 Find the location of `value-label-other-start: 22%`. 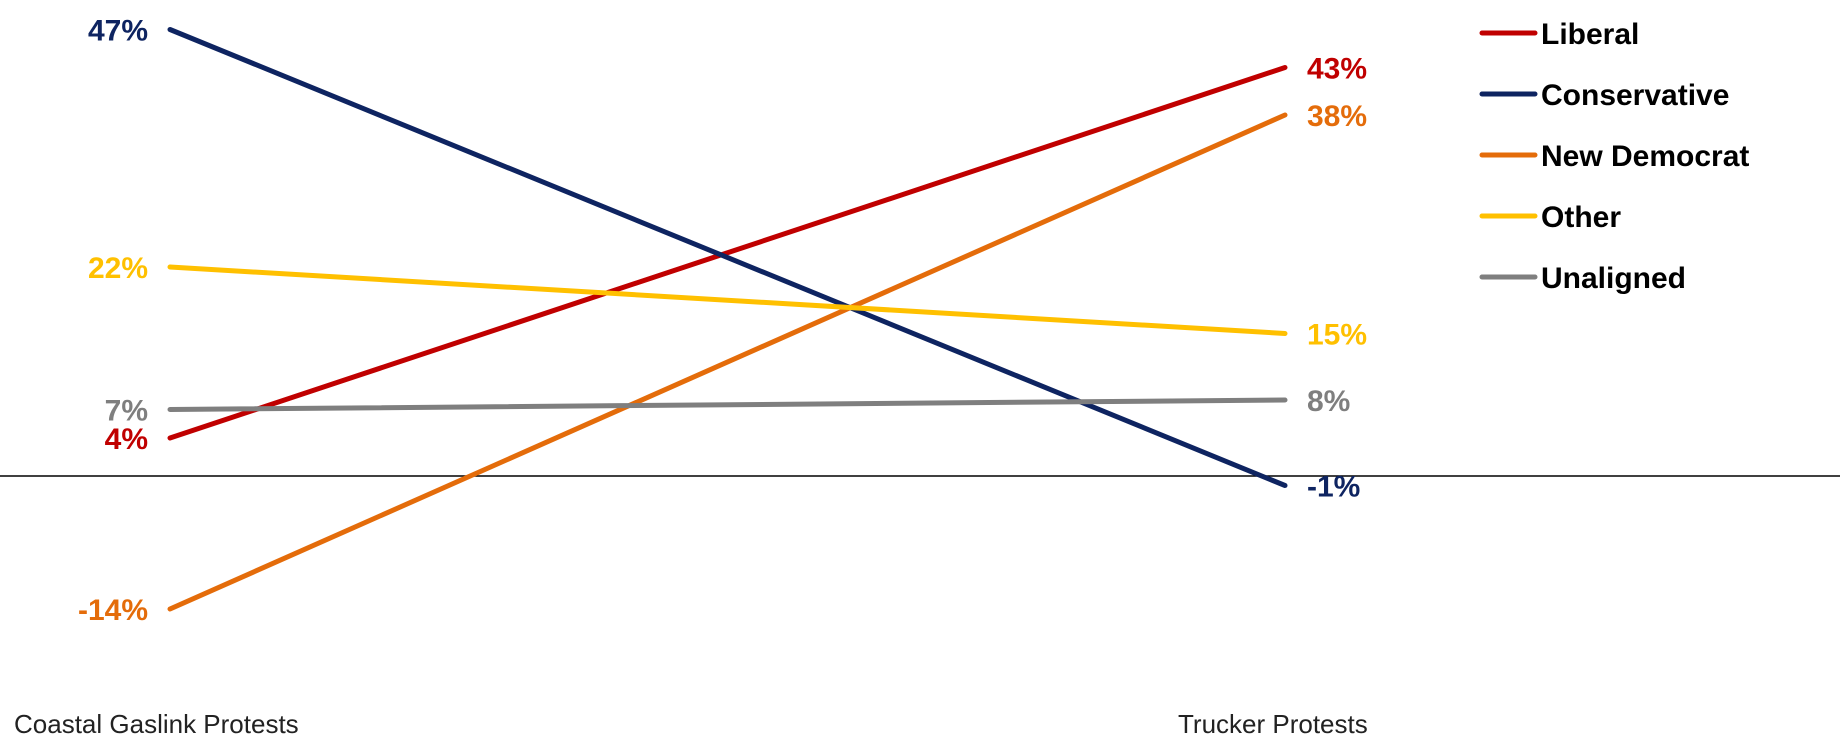

value-label-other-start: 22% is located at coordinates (118, 268).